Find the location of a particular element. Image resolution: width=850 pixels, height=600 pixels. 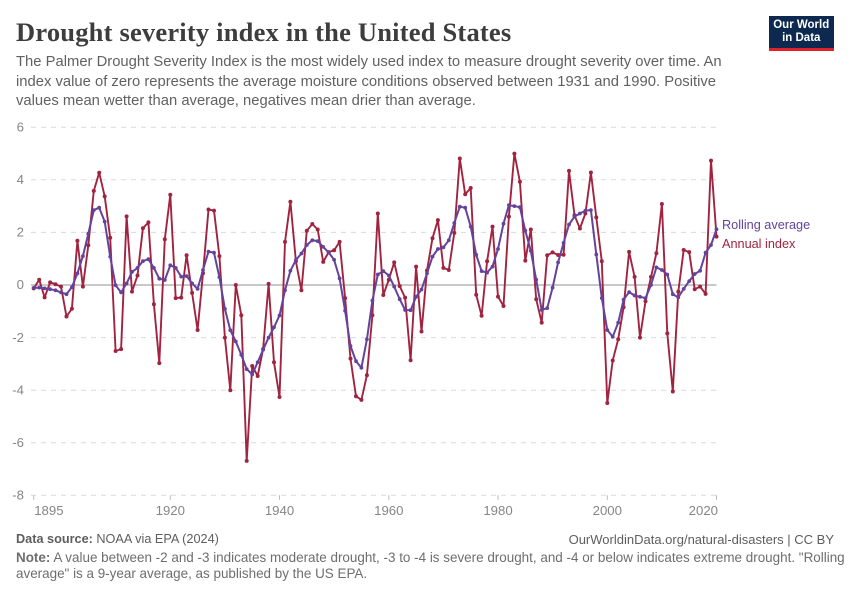

svg-text: 4 is located at coordinates (20, 179).